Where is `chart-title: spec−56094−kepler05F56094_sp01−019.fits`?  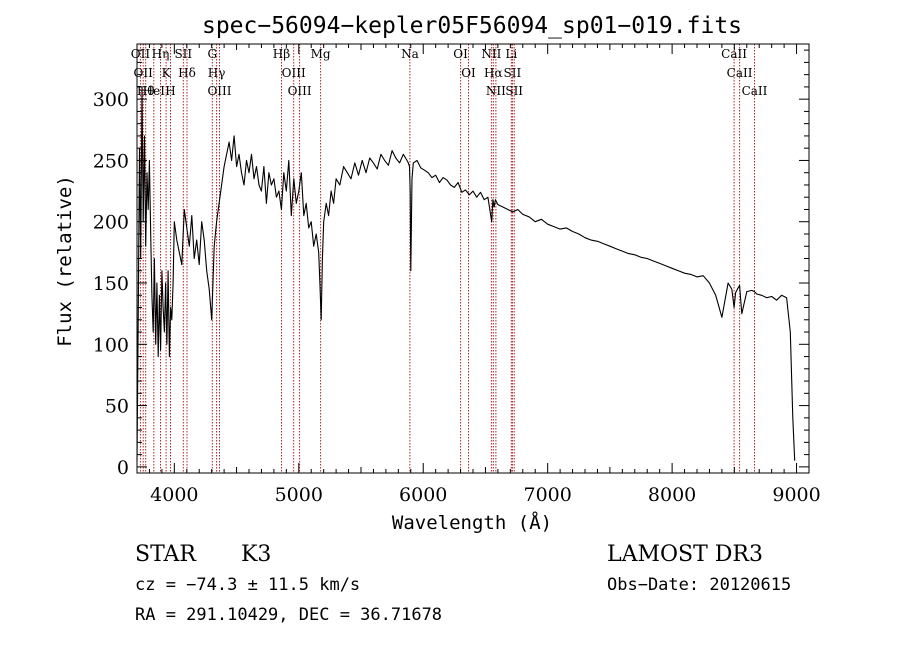 chart-title: spec−56094−kepler05F56094_sp01−019.fits is located at coordinates (472, 26).